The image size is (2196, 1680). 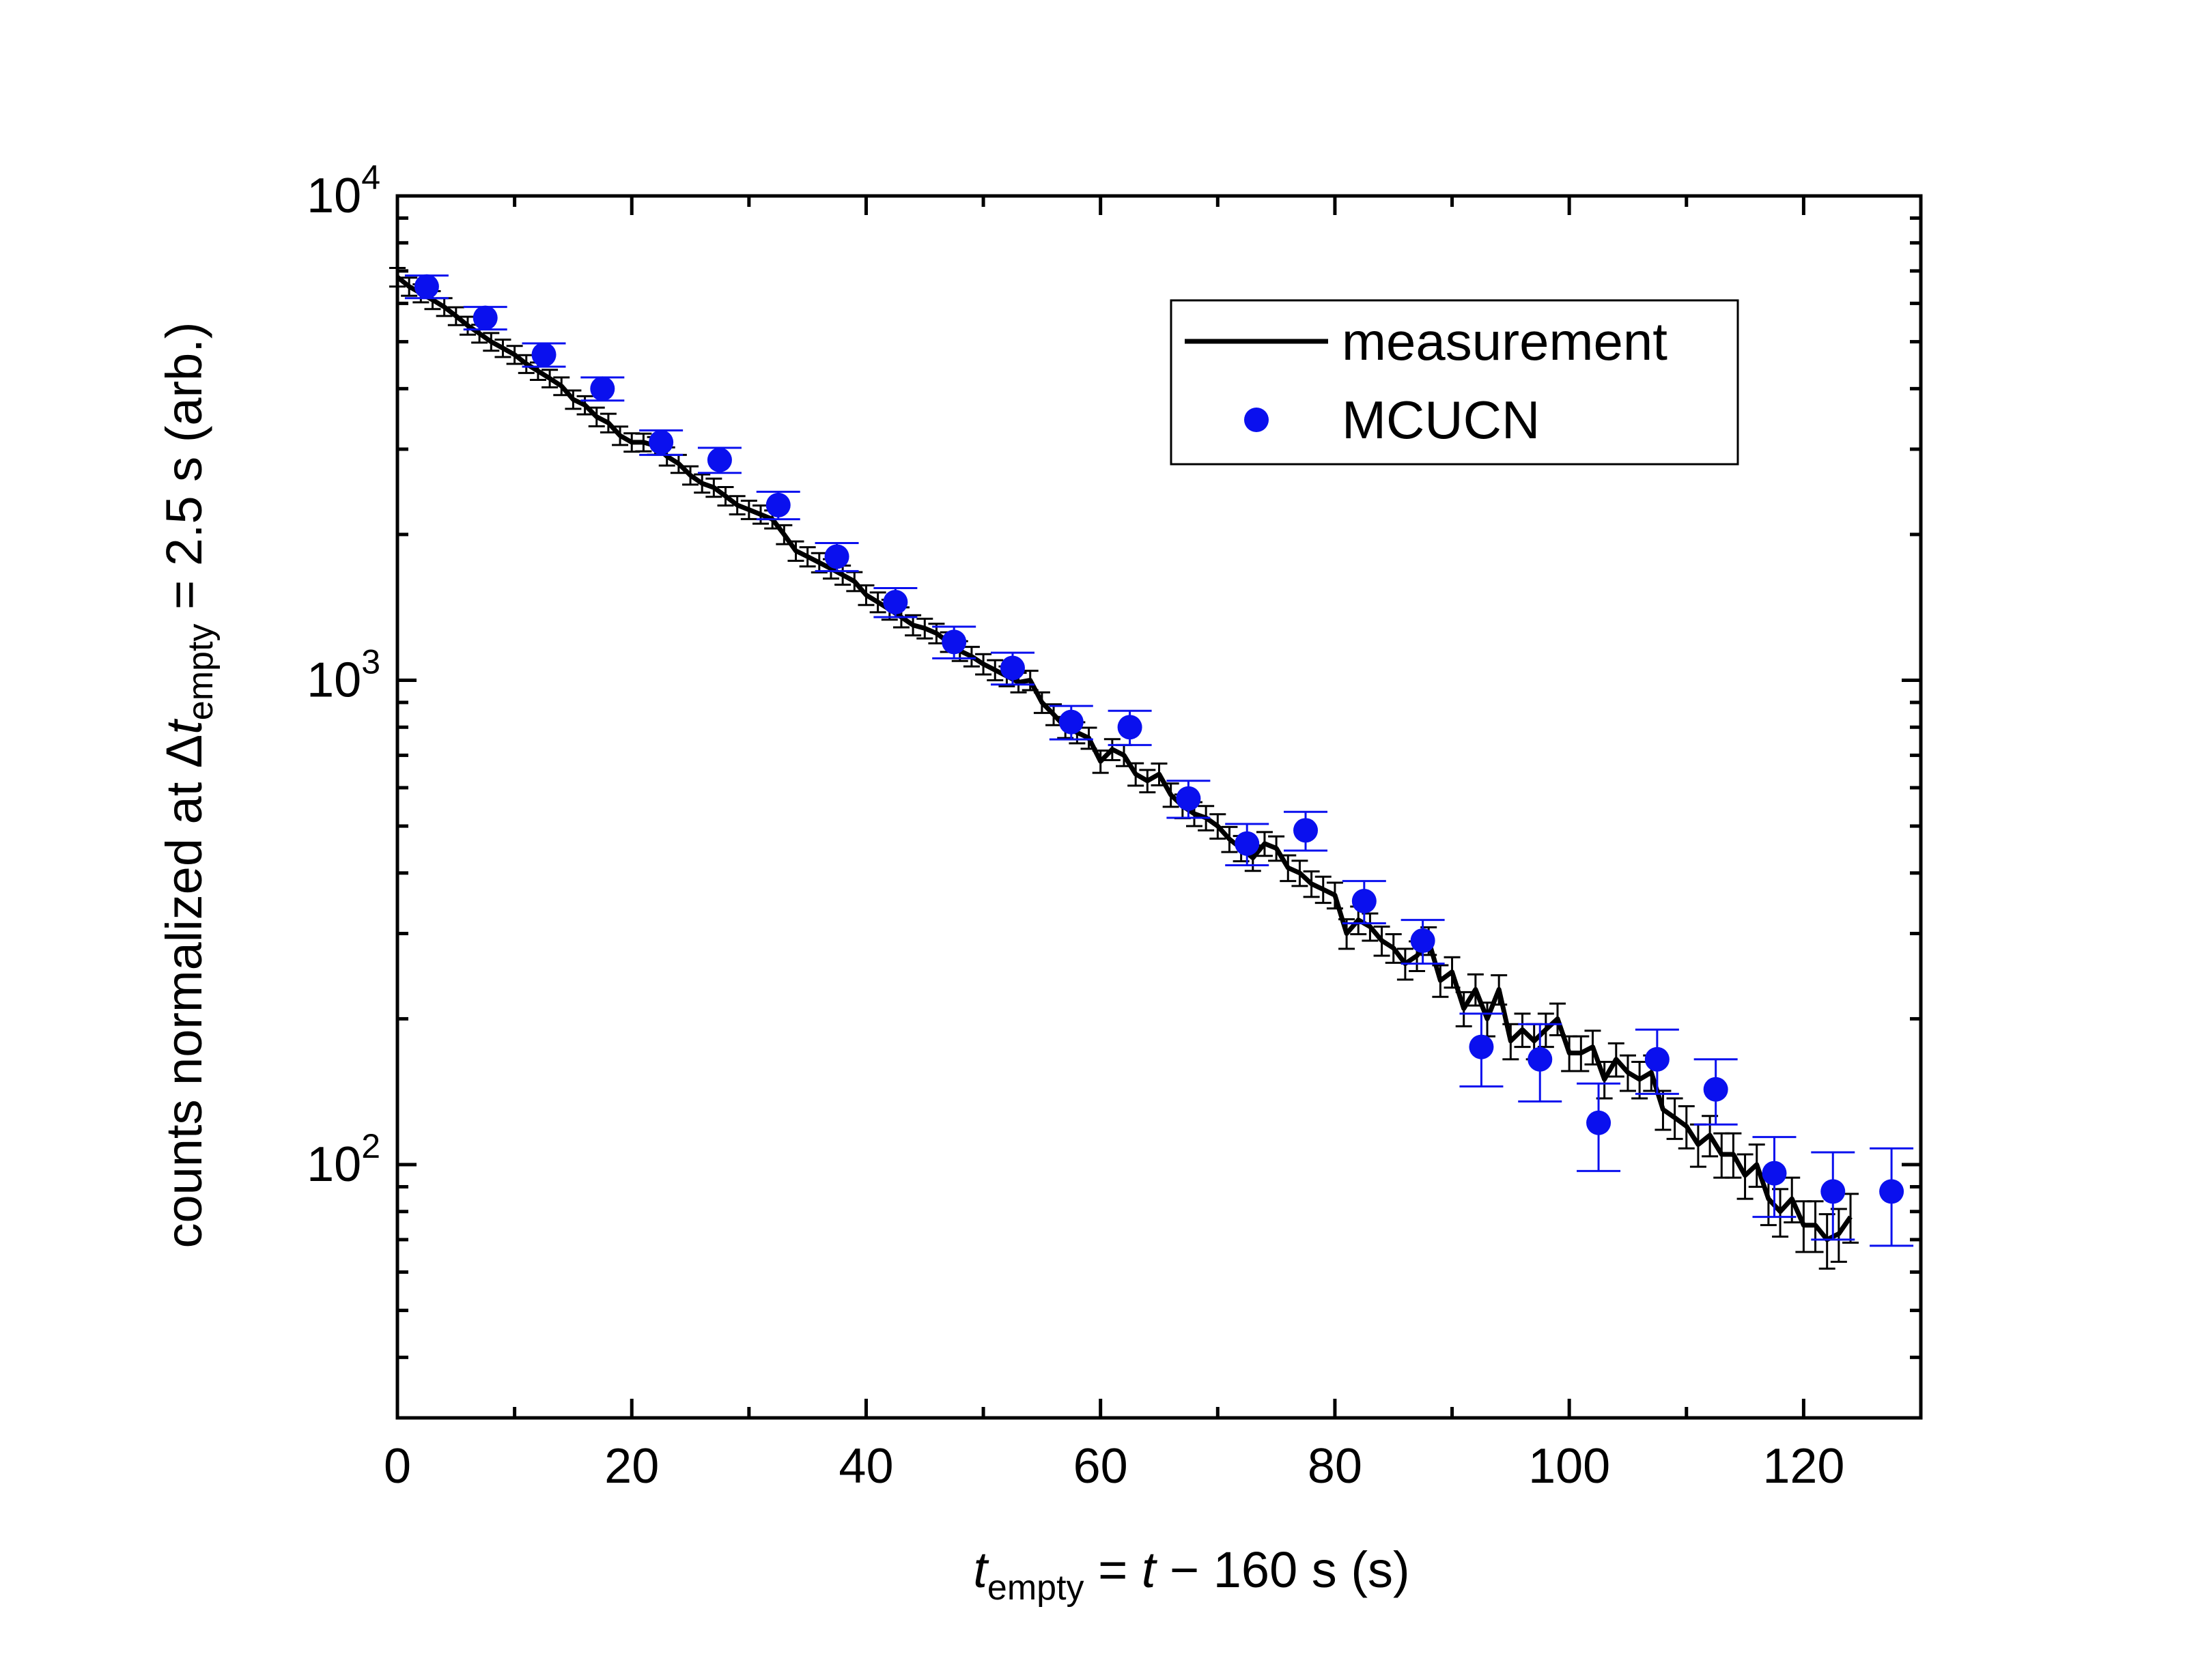 I want to click on x-axis-label: tempty = t − 160 s (s), so click(x=1191, y=1574).